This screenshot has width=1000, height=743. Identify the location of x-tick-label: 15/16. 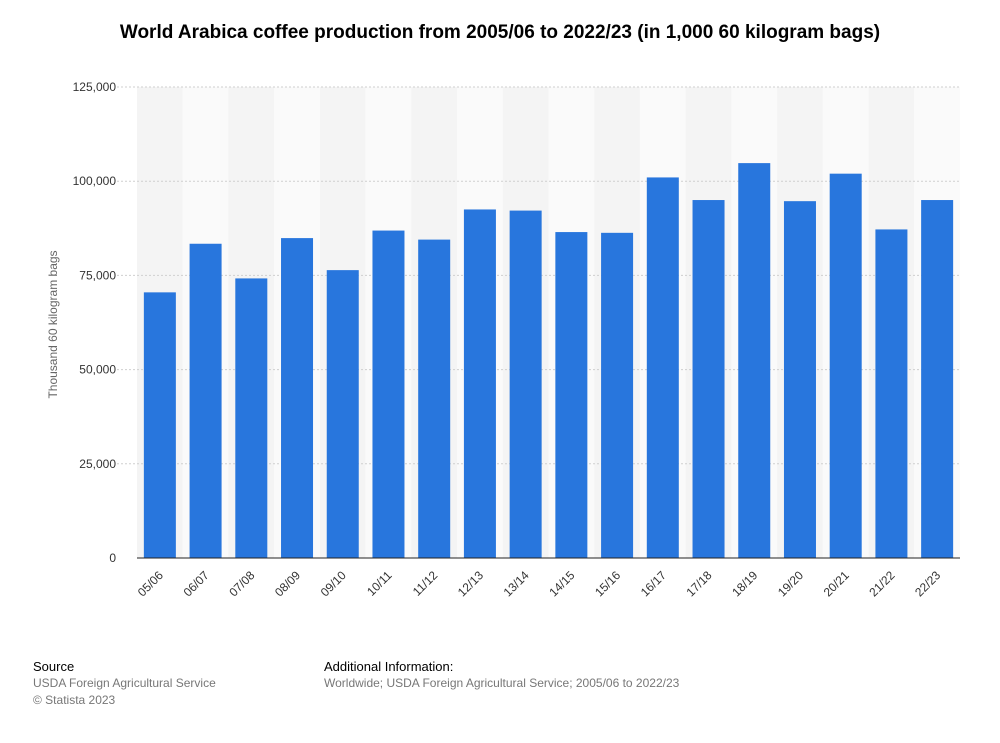
(607, 583).